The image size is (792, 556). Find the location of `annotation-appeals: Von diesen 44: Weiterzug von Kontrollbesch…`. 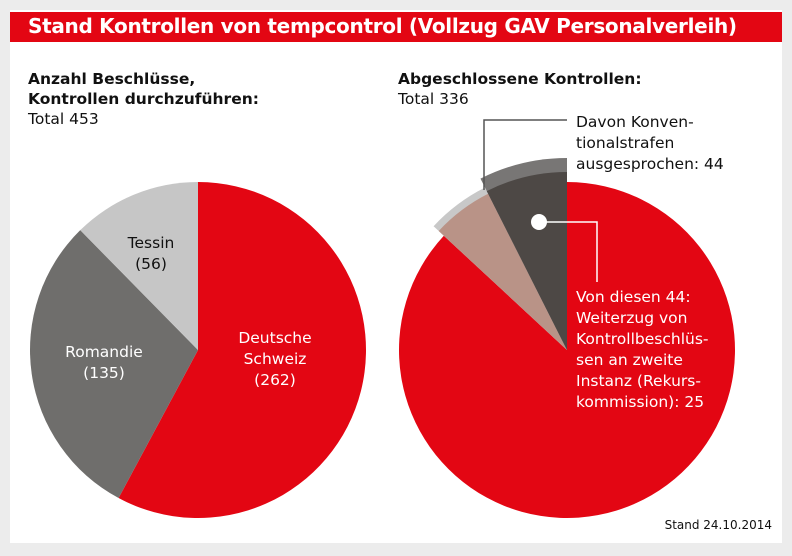

annotation-appeals: Von diesen 44: Weiterzug von Kontrollbesch… is located at coordinates (642, 349).